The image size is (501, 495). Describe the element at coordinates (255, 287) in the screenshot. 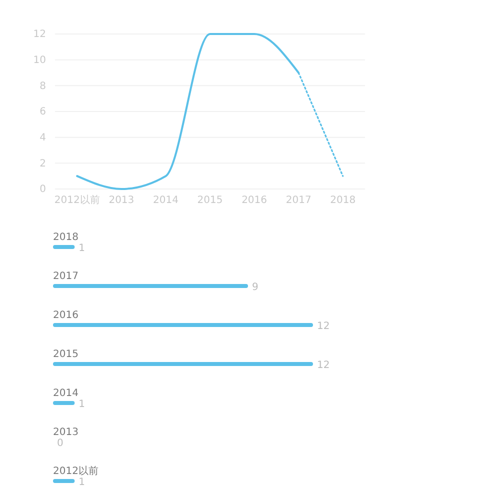

I see `data-label: 9` at that location.